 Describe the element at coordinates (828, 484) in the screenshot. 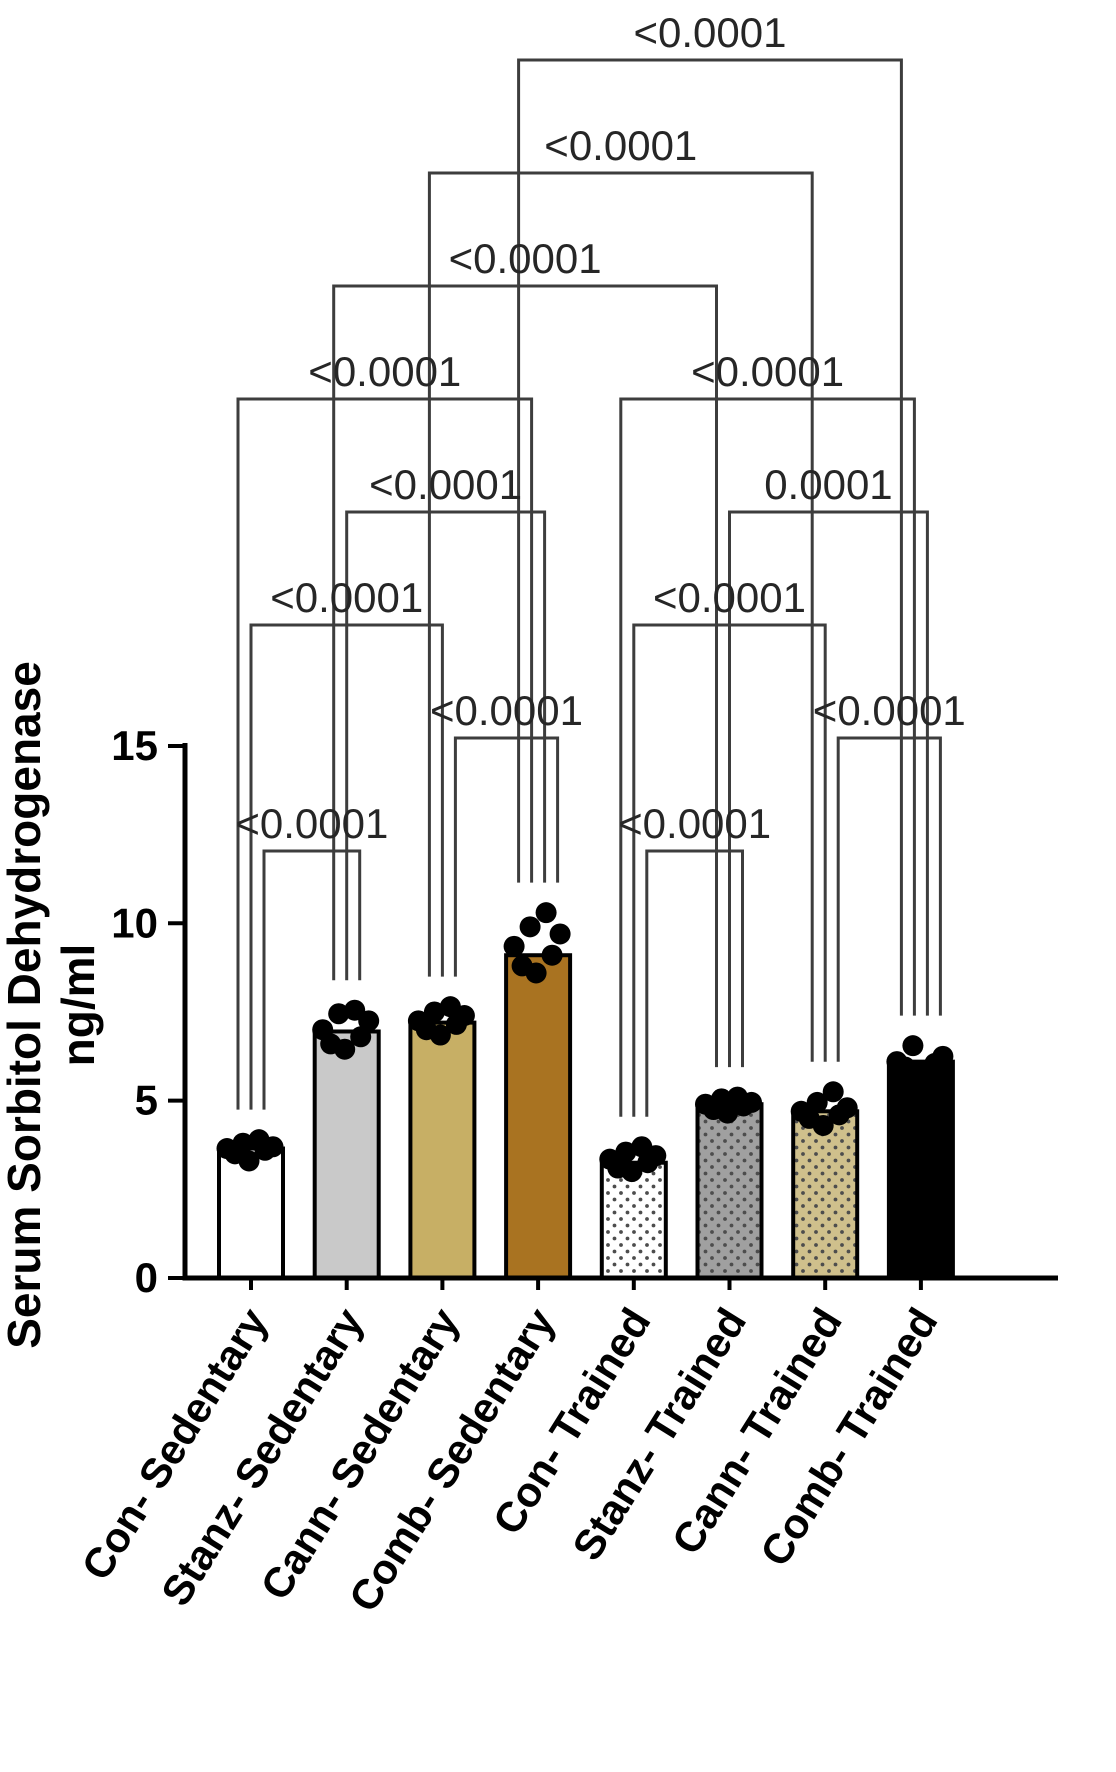

I see `p-value-label: 0.0001` at that location.